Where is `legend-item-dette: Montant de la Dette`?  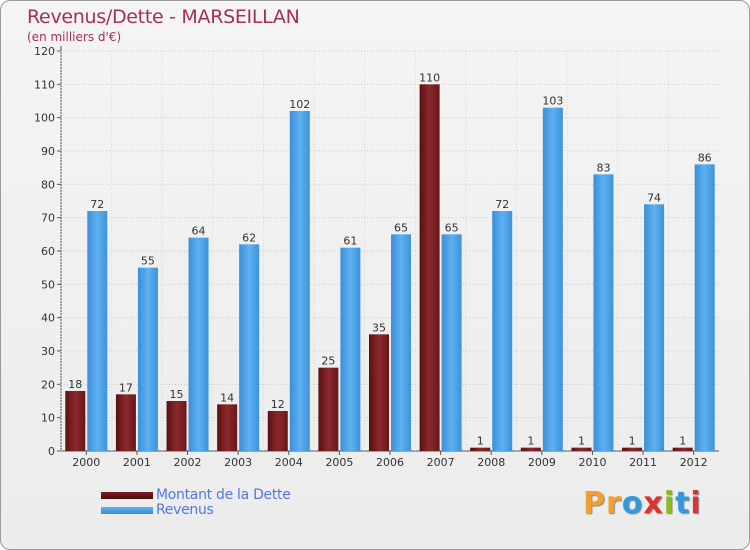
legend-item-dette: Montant de la Dette is located at coordinates (196, 495).